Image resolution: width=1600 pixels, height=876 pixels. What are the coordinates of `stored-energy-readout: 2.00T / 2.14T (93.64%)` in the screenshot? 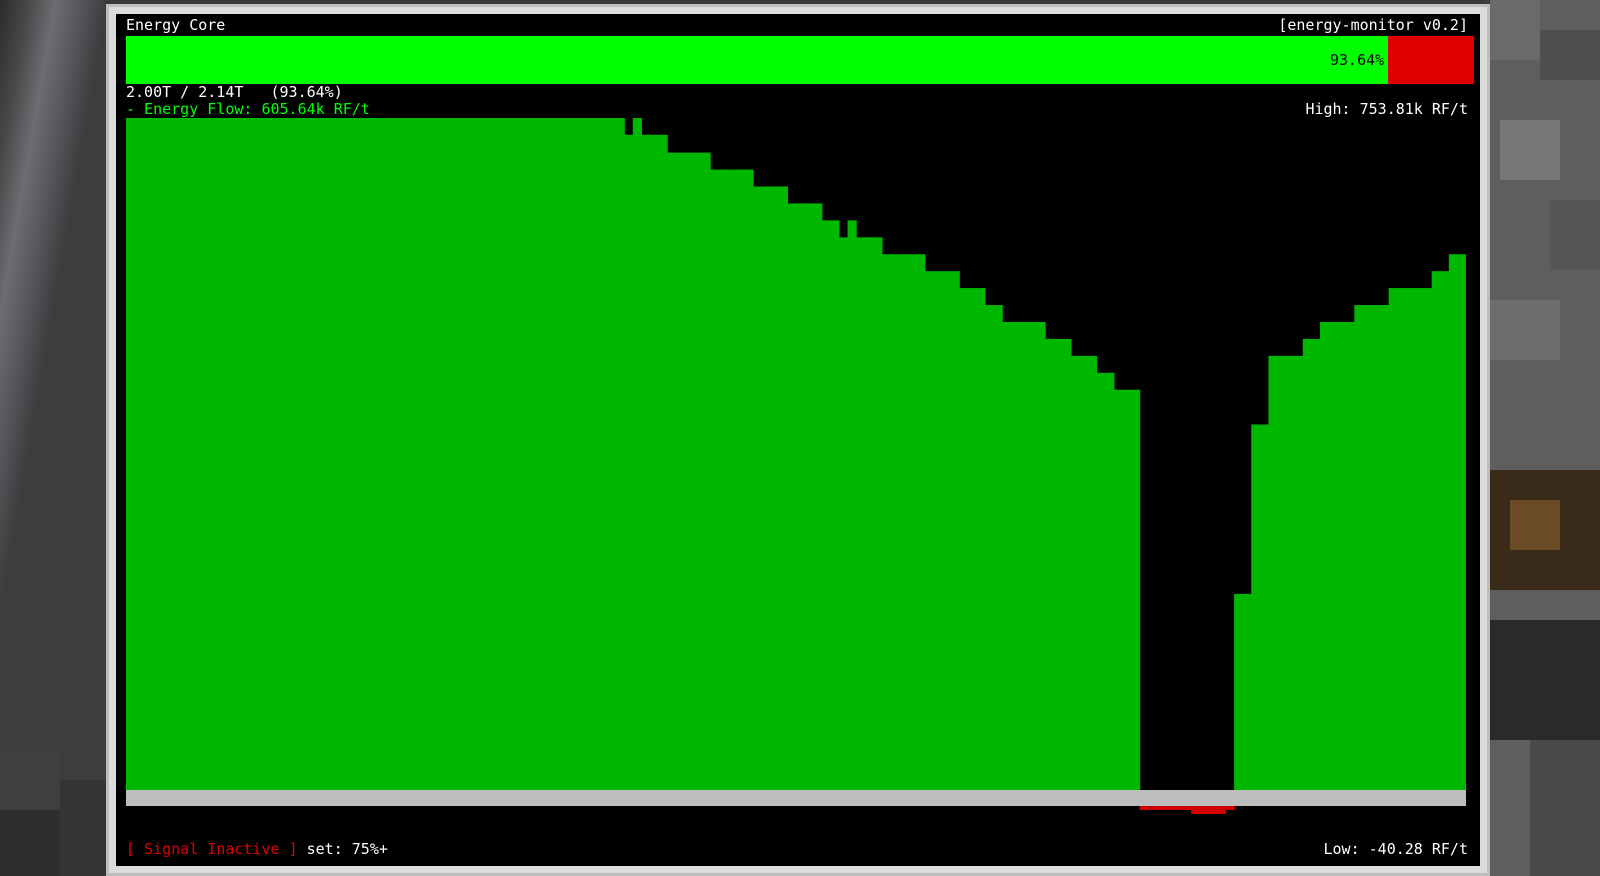 It's located at (234, 92).